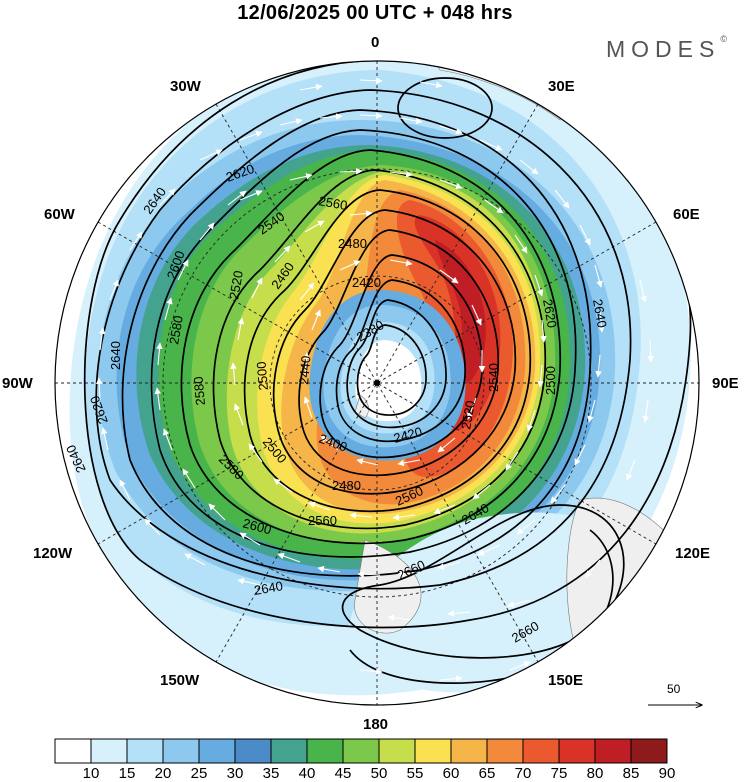 The height and width of the screenshot is (782, 750). Describe the element at coordinates (257, 526) in the screenshot. I see `contour-label: 2600` at that location.